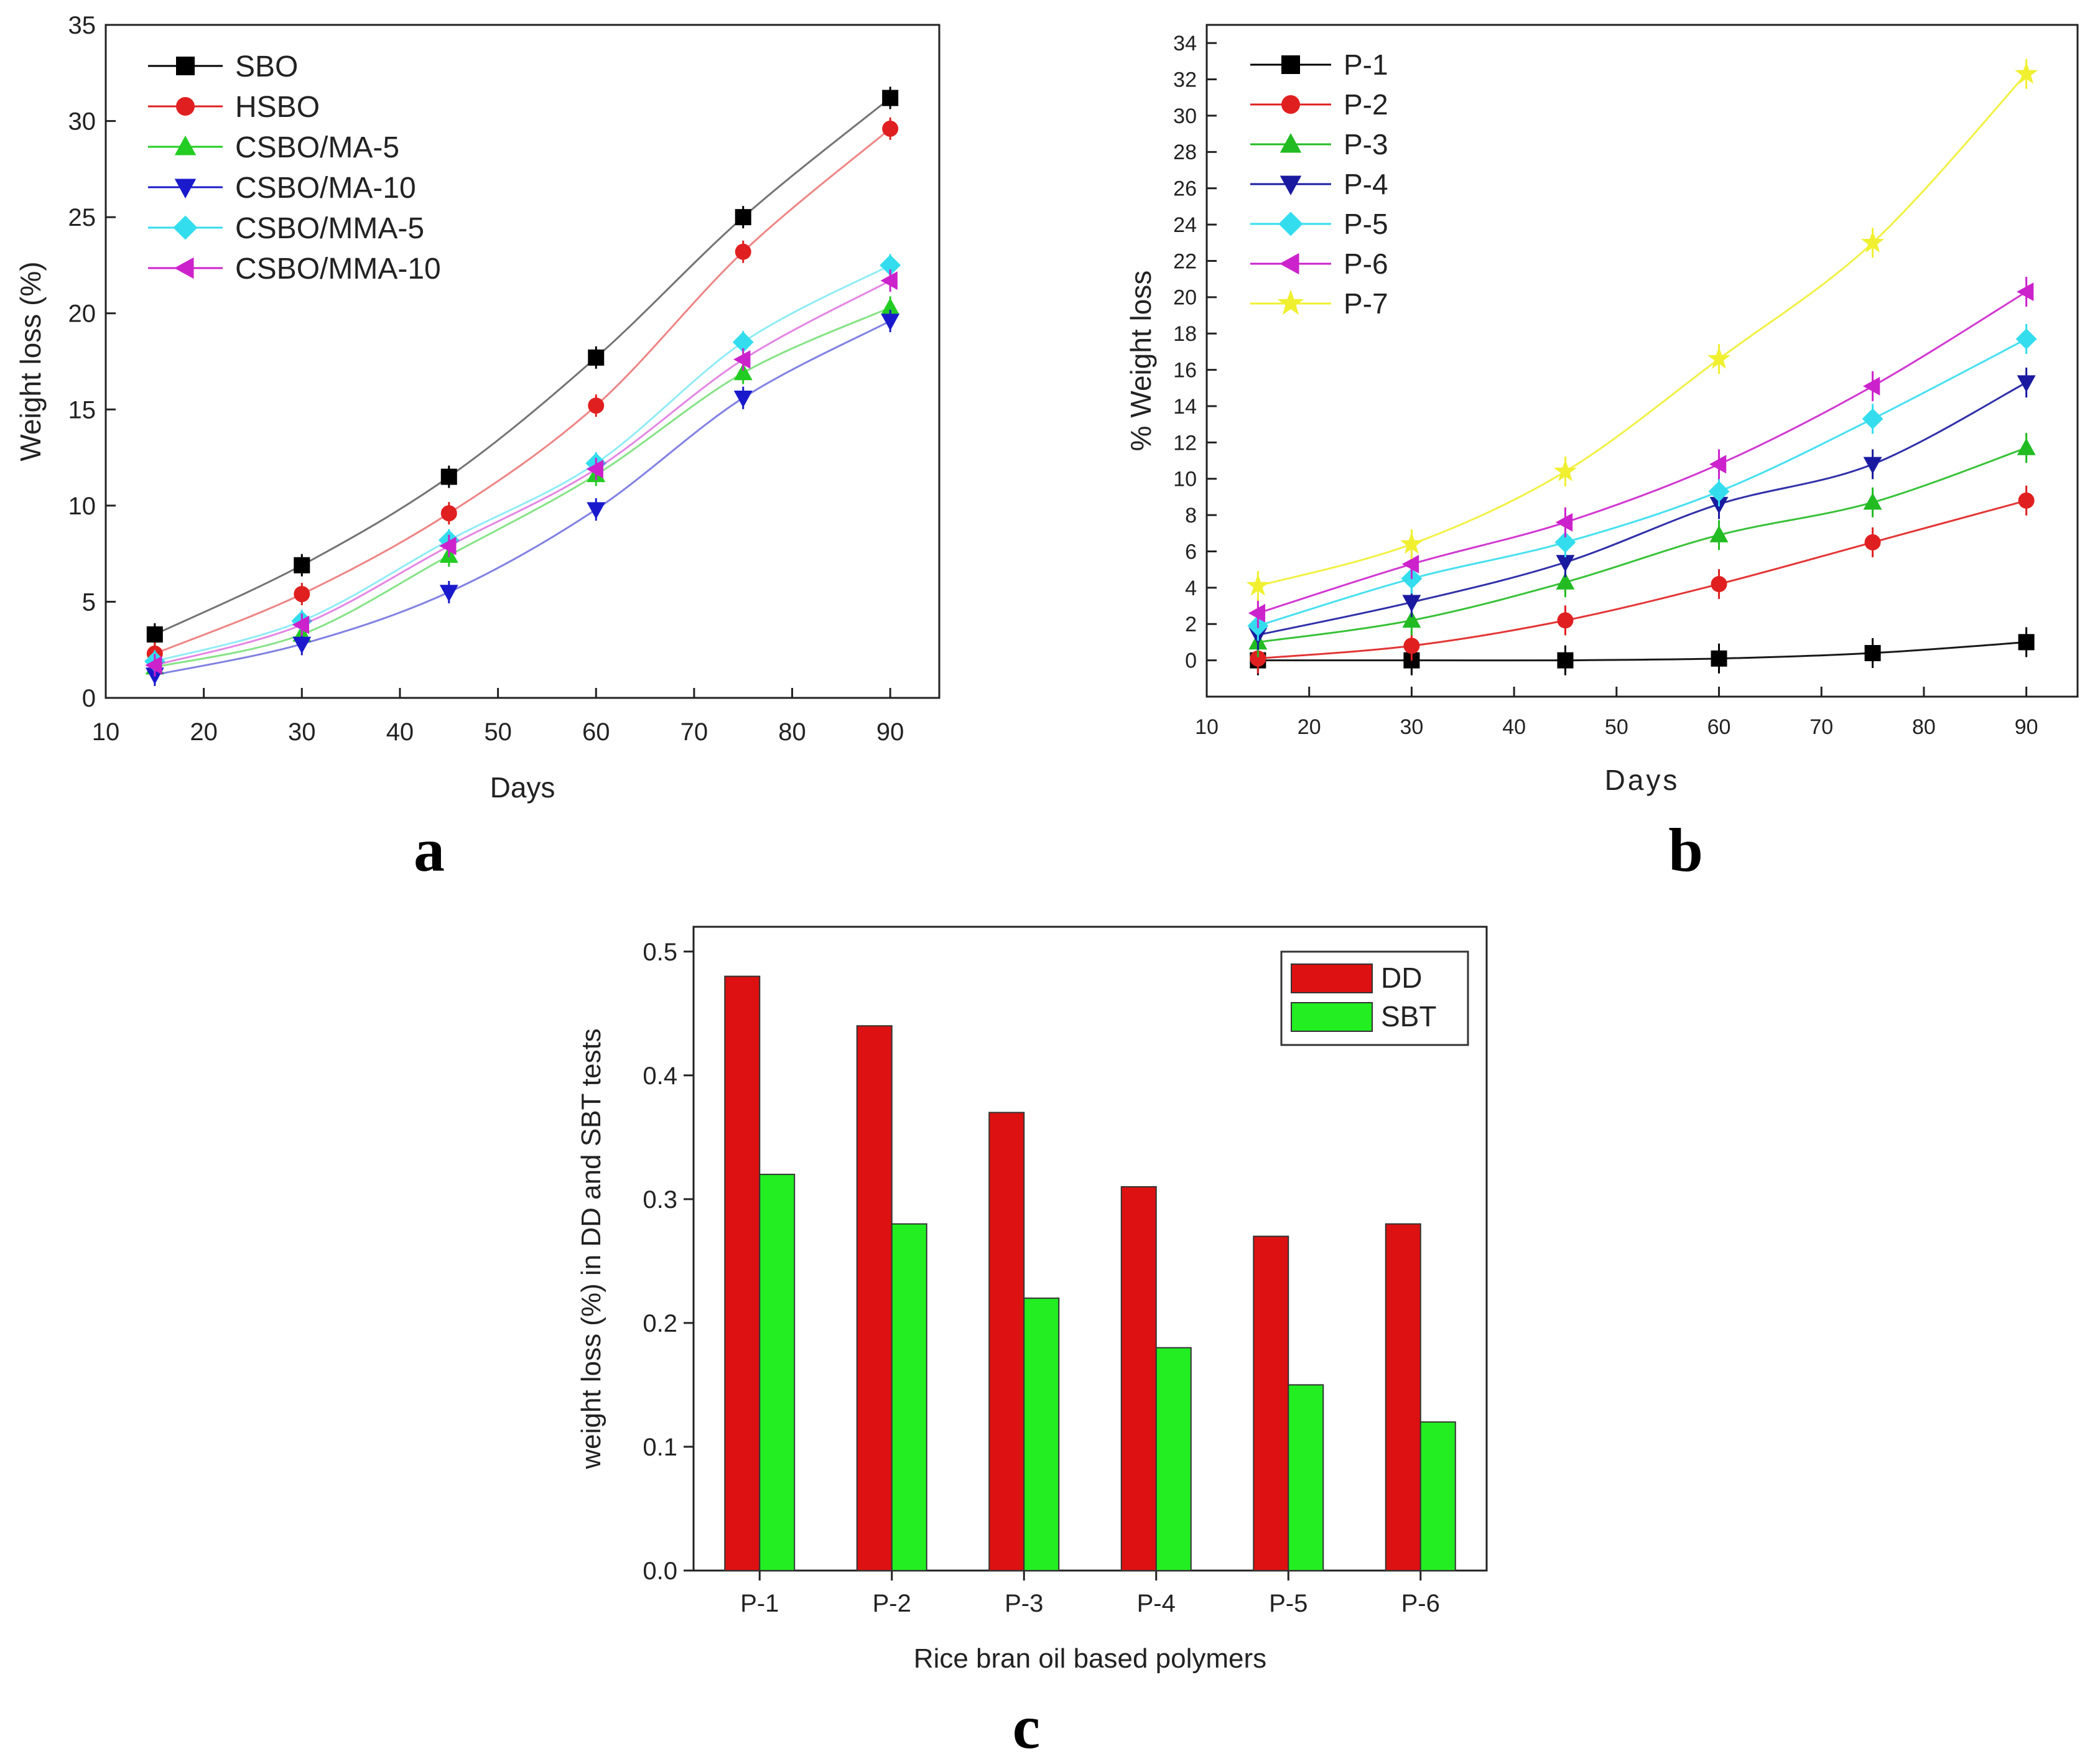 Image resolution: width=2090 pixels, height=1764 pixels. Describe the element at coordinates (1141, 361) in the screenshot. I see `y-axis-label: % Weight loss` at that location.